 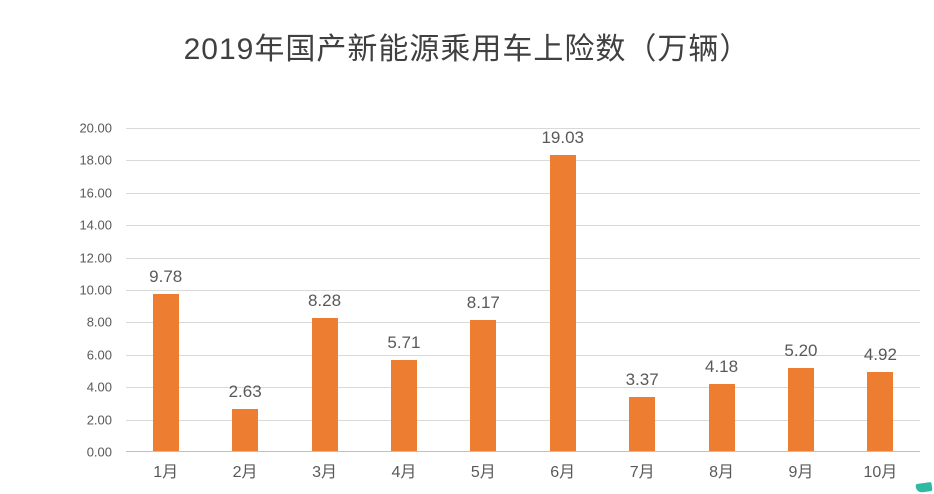 I want to click on y-tick-label: 18.00, so click(x=95, y=160).